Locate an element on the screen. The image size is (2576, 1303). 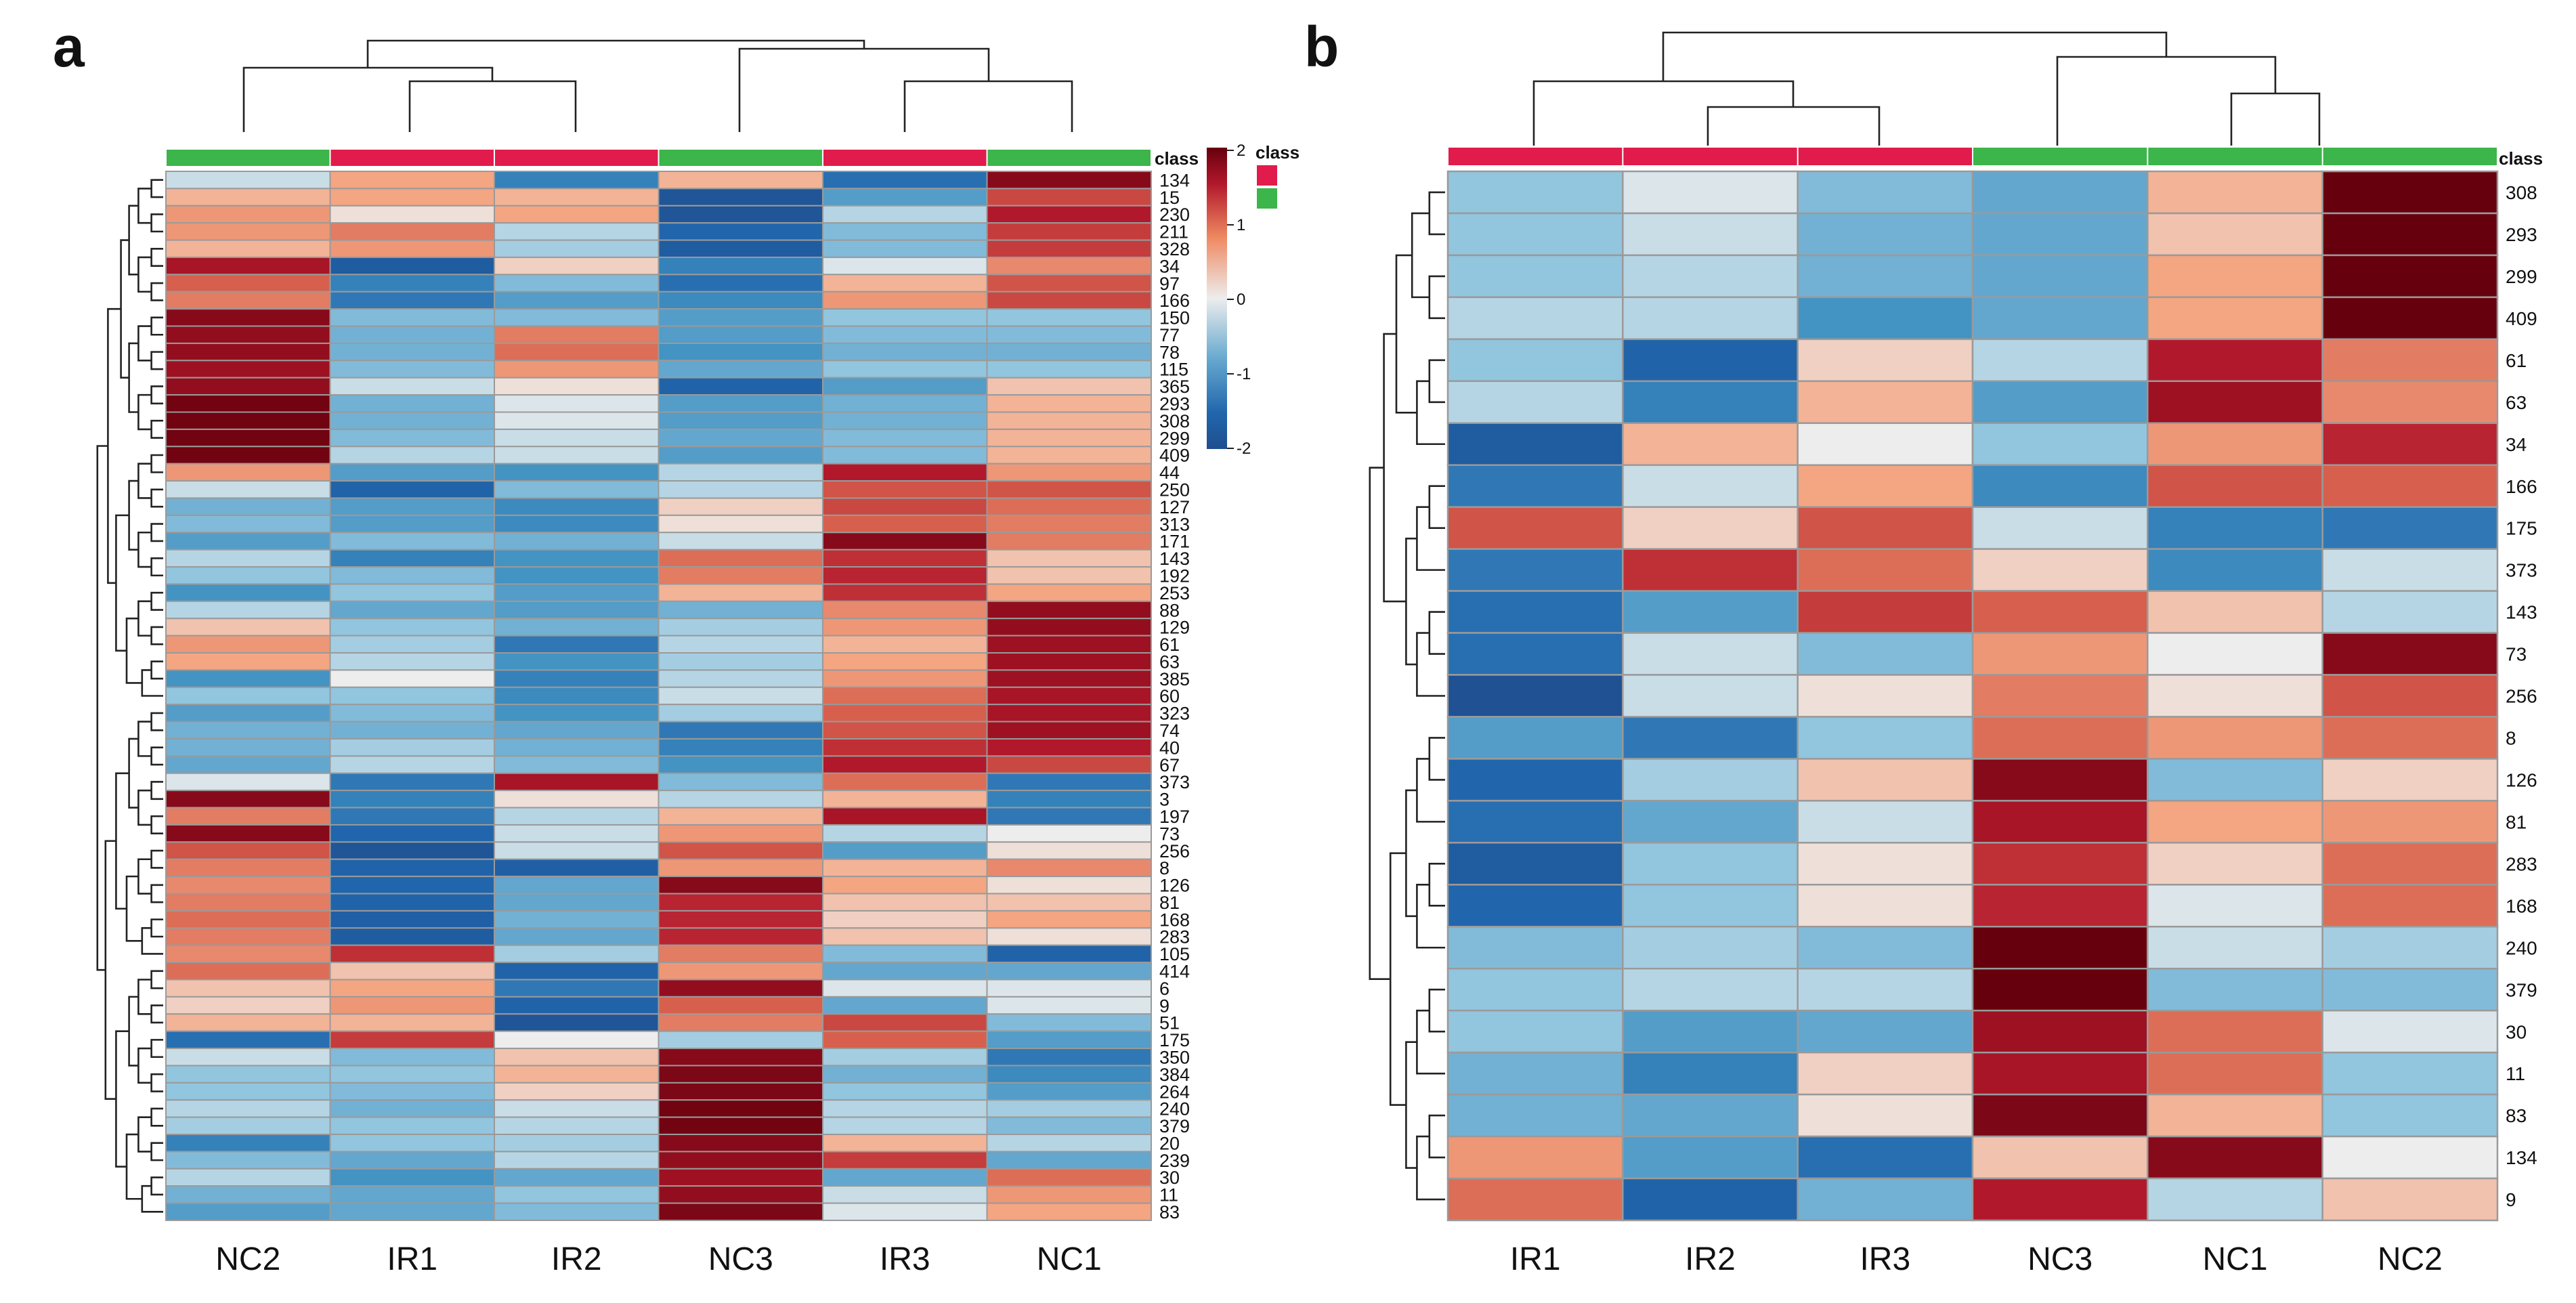
legend-tick-label: 1 is located at coordinates (1241, 225).